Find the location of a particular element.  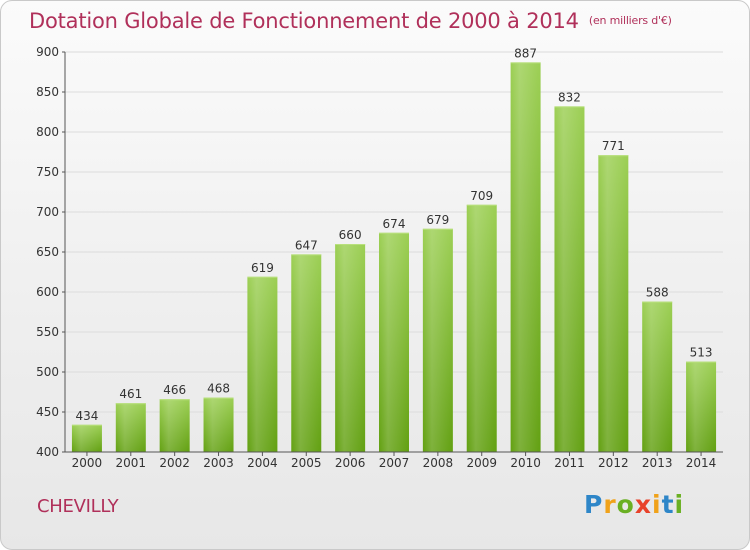

bar-value-label: 619 is located at coordinates (262, 268).